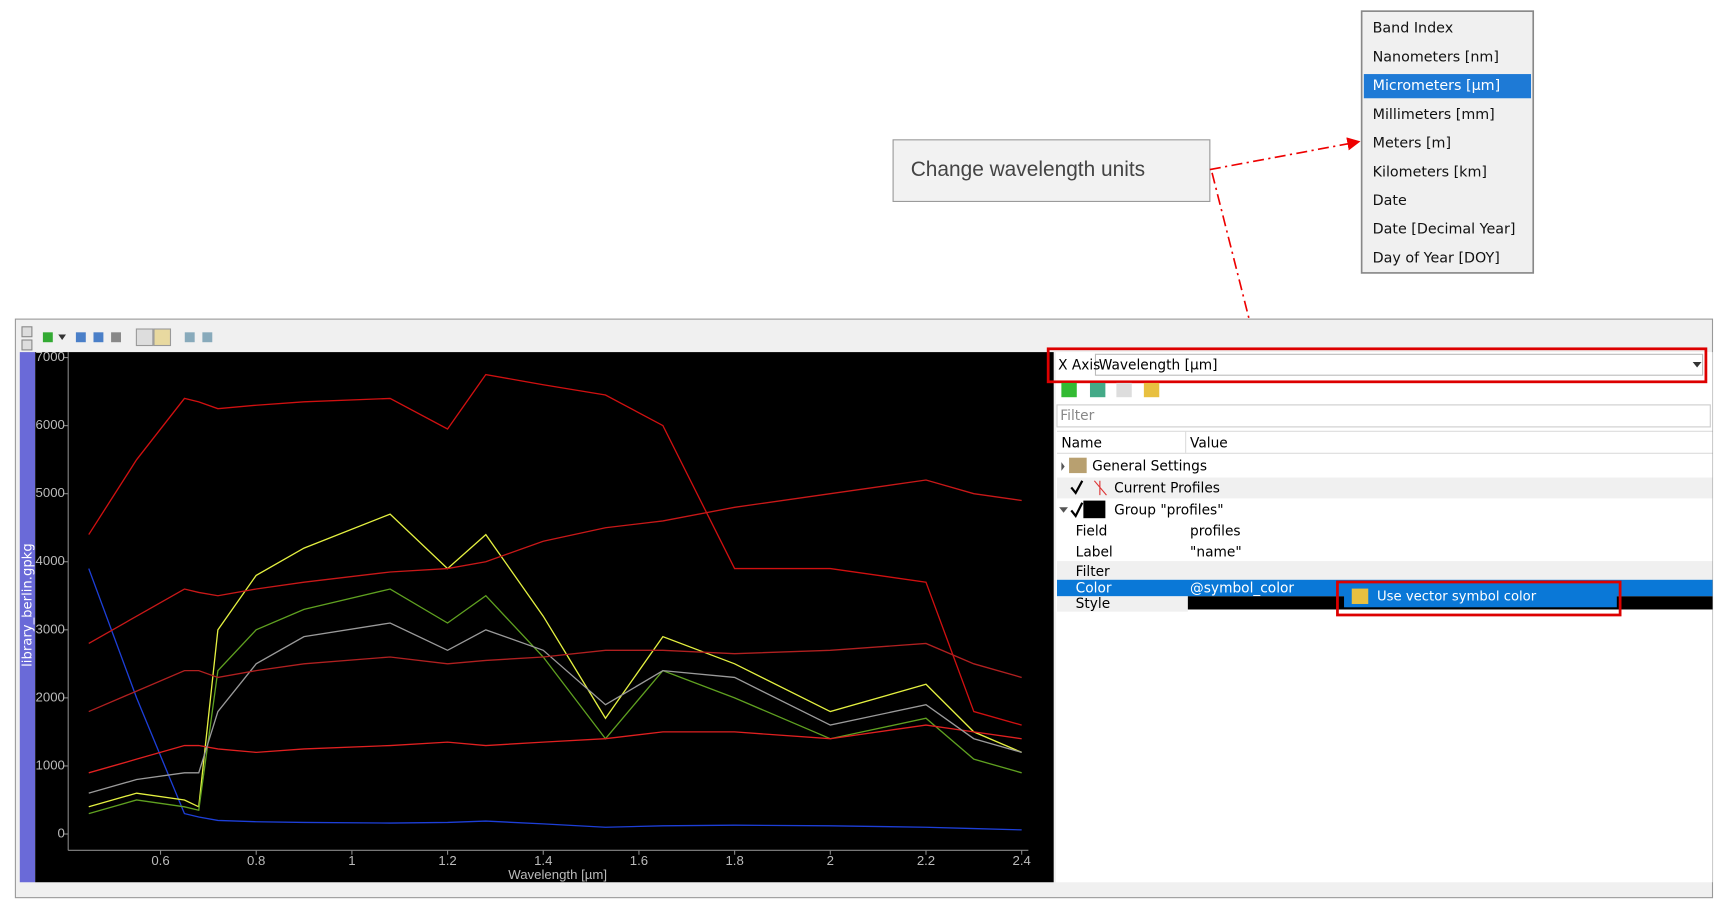 The height and width of the screenshot is (911, 1718). Describe the element at coordinates (1360, 596) in the screenshot. I see `popup-icon` at that location.